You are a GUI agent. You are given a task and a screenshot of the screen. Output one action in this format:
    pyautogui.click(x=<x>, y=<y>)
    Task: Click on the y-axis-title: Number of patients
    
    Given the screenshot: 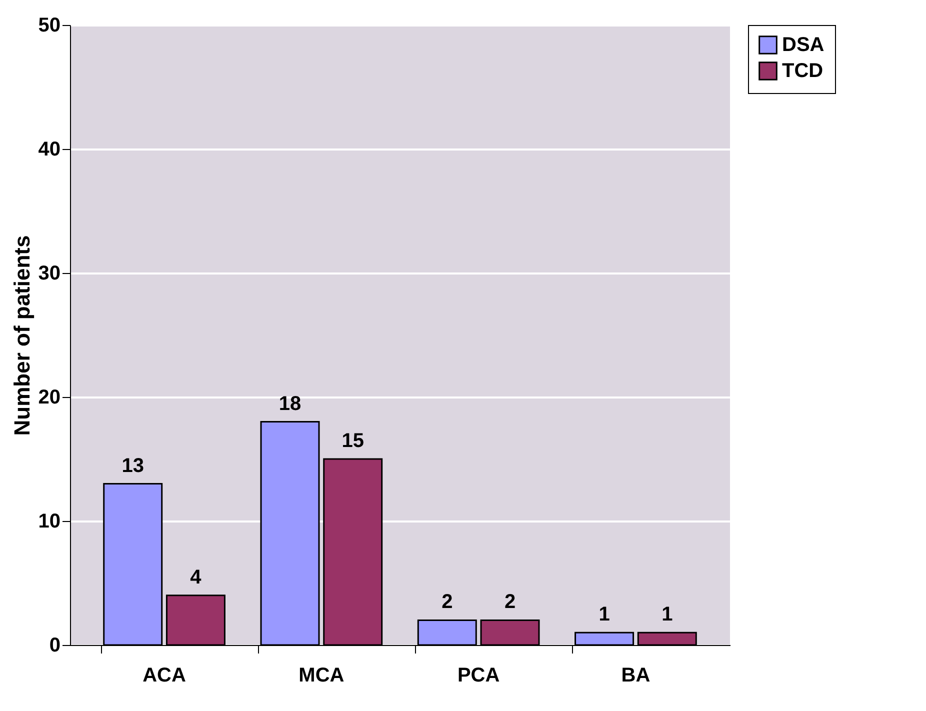 What is the action you would take?
    pyautogui.click(x=21, y=335)
    